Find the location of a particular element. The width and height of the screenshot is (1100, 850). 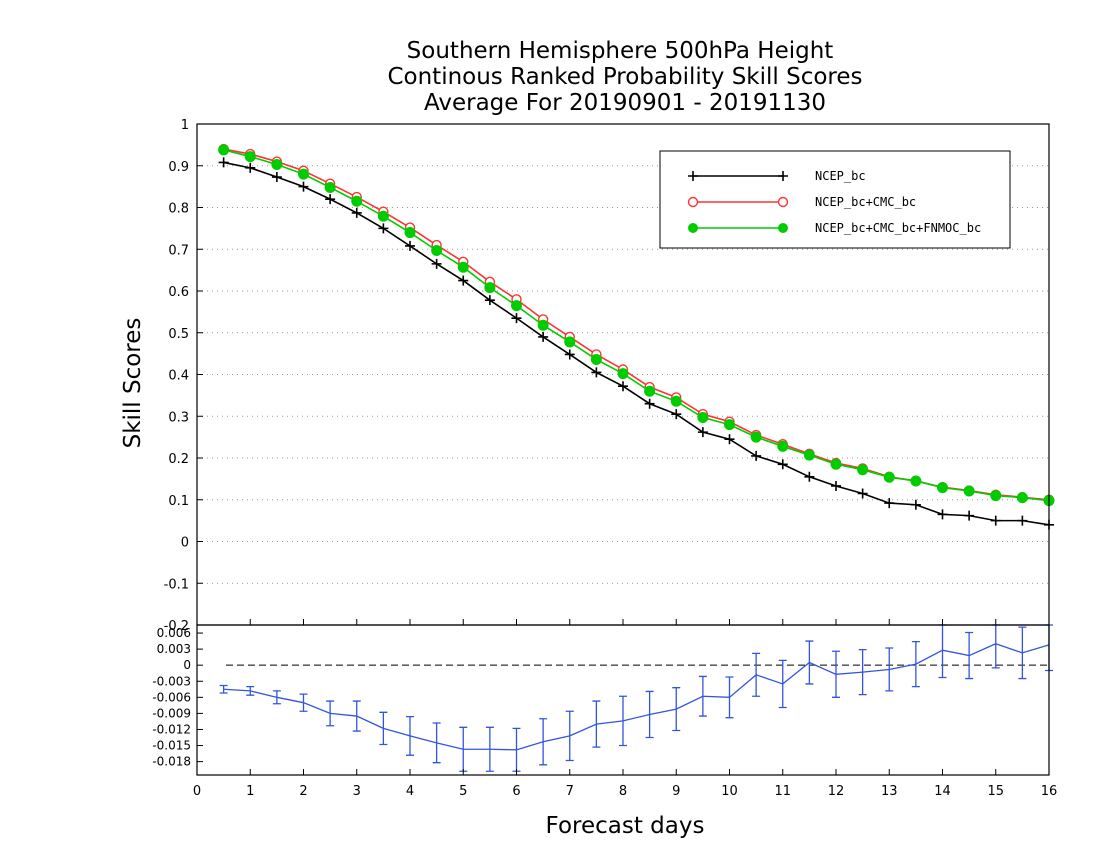

legend-item: NCEP_bc+CMC_bc is located at coordinates (801, 202).